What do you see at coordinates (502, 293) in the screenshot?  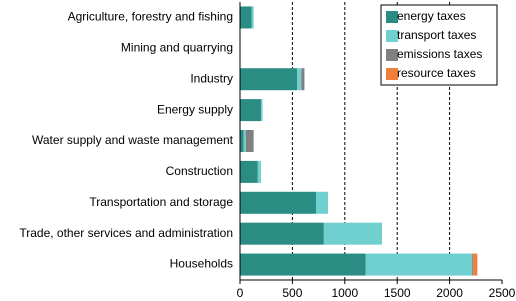 I see `x-tick-label: 2500` at bounding box center [502, 293].